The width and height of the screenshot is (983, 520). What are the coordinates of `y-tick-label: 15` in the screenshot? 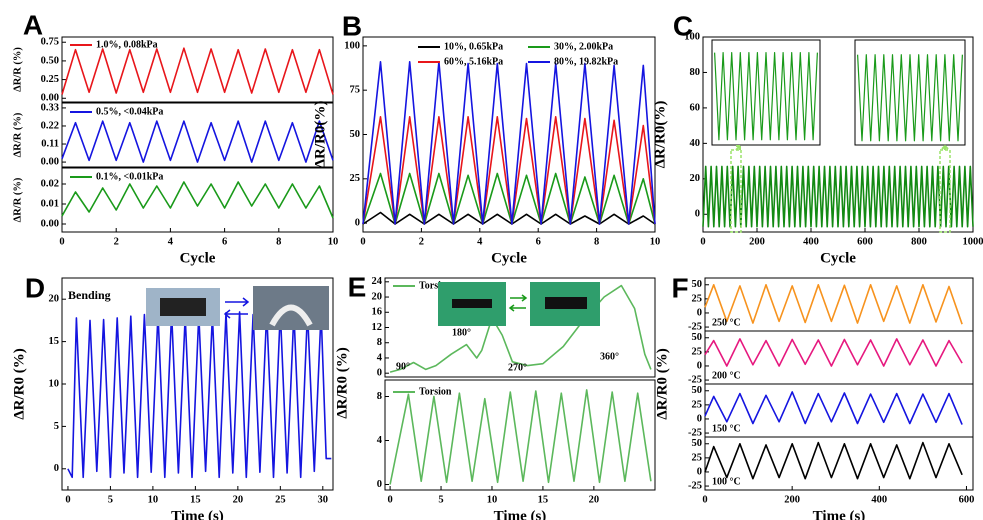 It's located at (54, 341).